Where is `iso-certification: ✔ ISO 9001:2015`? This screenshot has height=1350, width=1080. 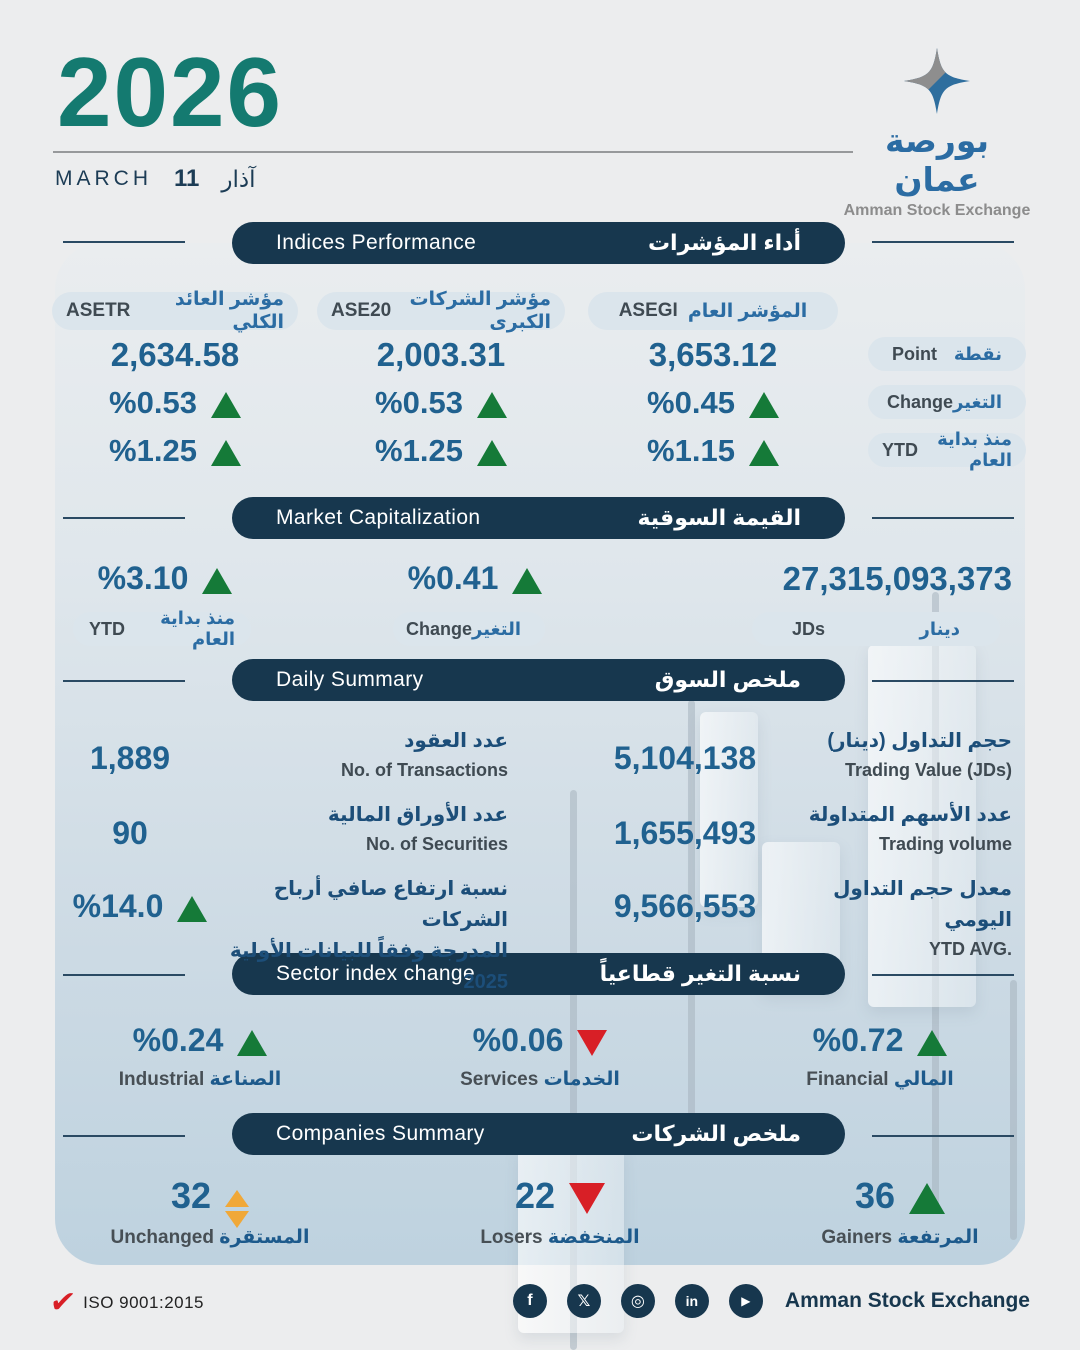 iso-certification: ✔ ISO 9001:2015 is located at coordinates (126, 1302).